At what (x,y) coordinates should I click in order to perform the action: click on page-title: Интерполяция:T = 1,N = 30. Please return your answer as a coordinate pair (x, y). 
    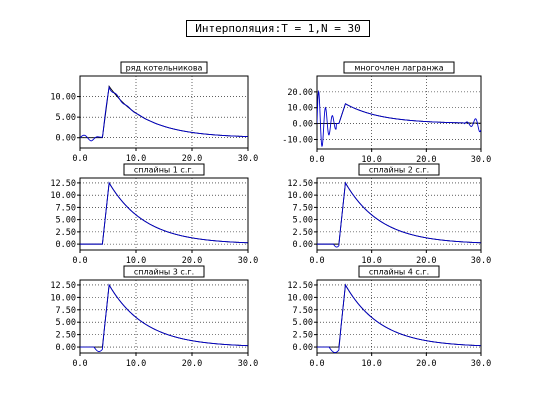
    Looking at the image, I should click on (278, 28).